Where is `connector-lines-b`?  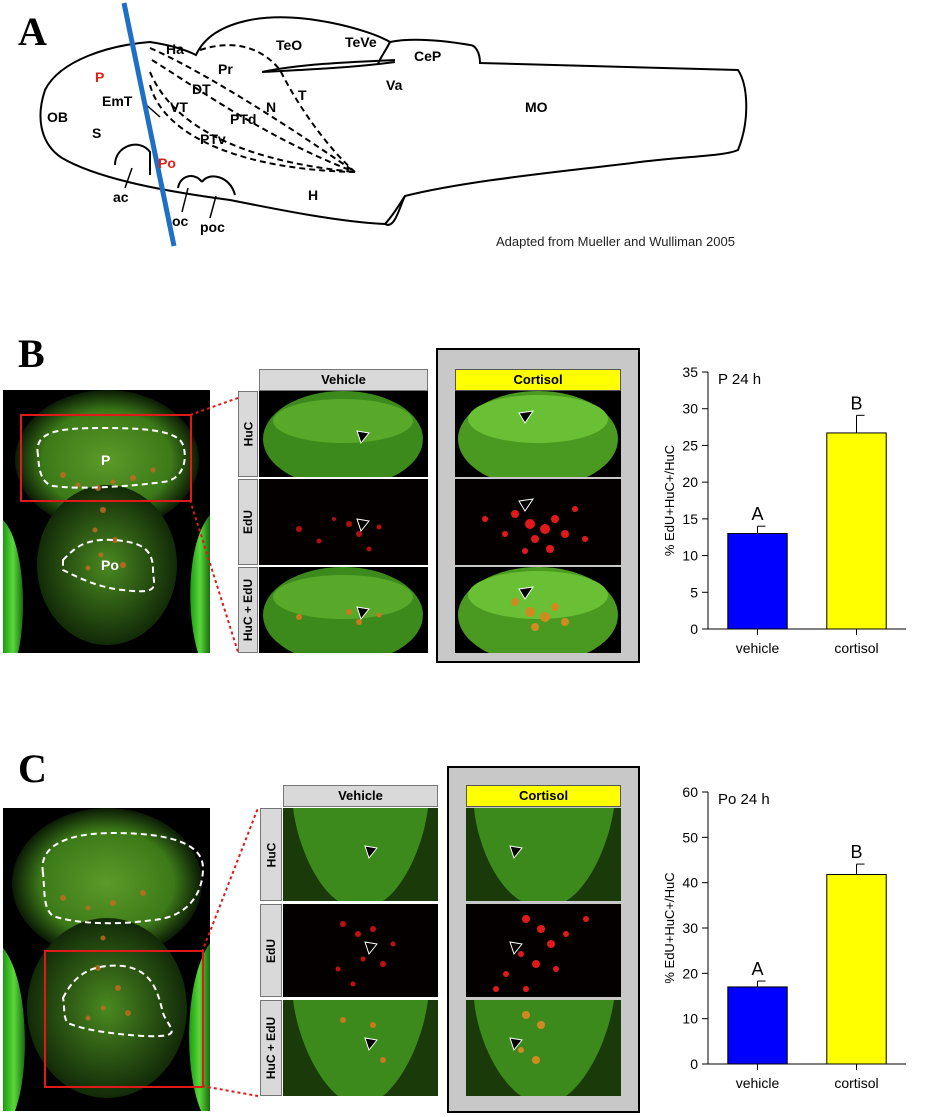
connector-lines-b is located at coordinates (214, 525).